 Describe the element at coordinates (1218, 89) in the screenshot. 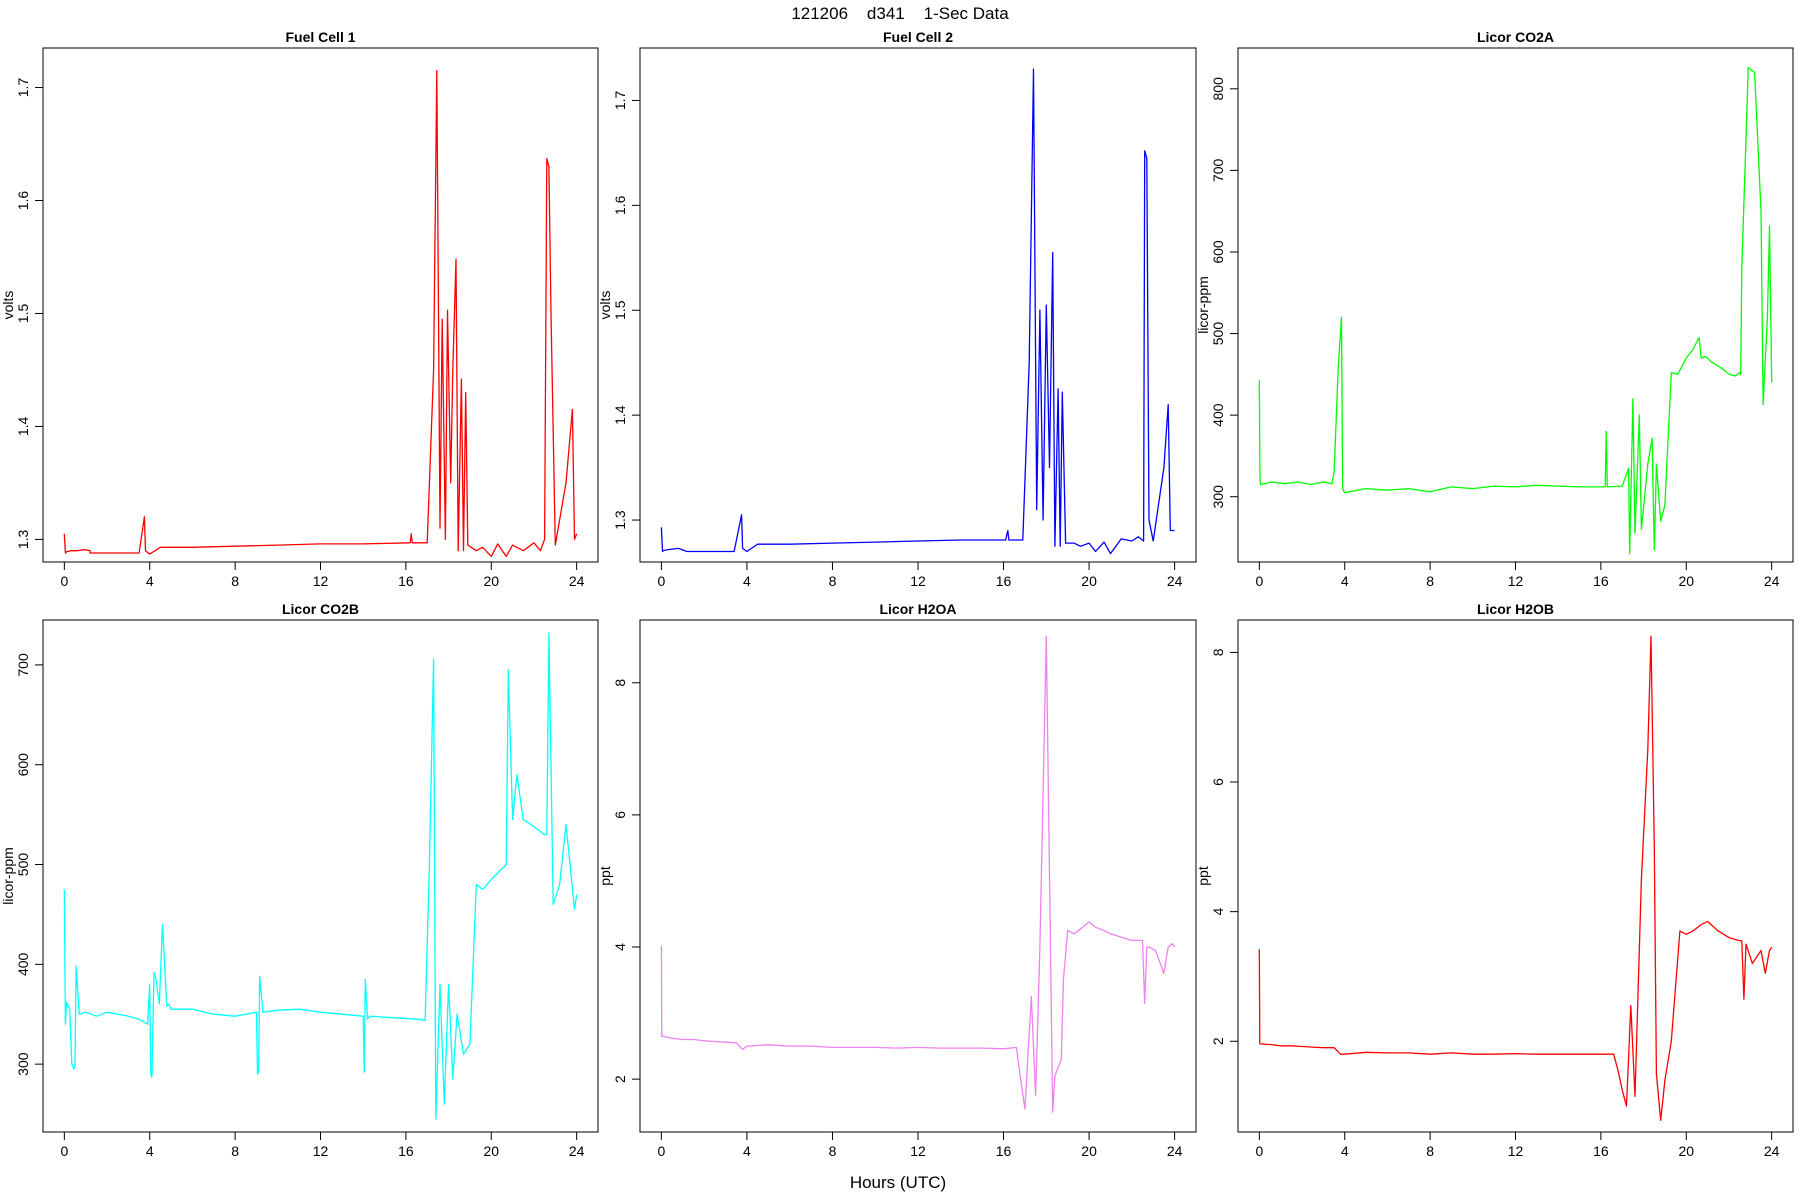

I see `y-tick-label: 800` at that location.